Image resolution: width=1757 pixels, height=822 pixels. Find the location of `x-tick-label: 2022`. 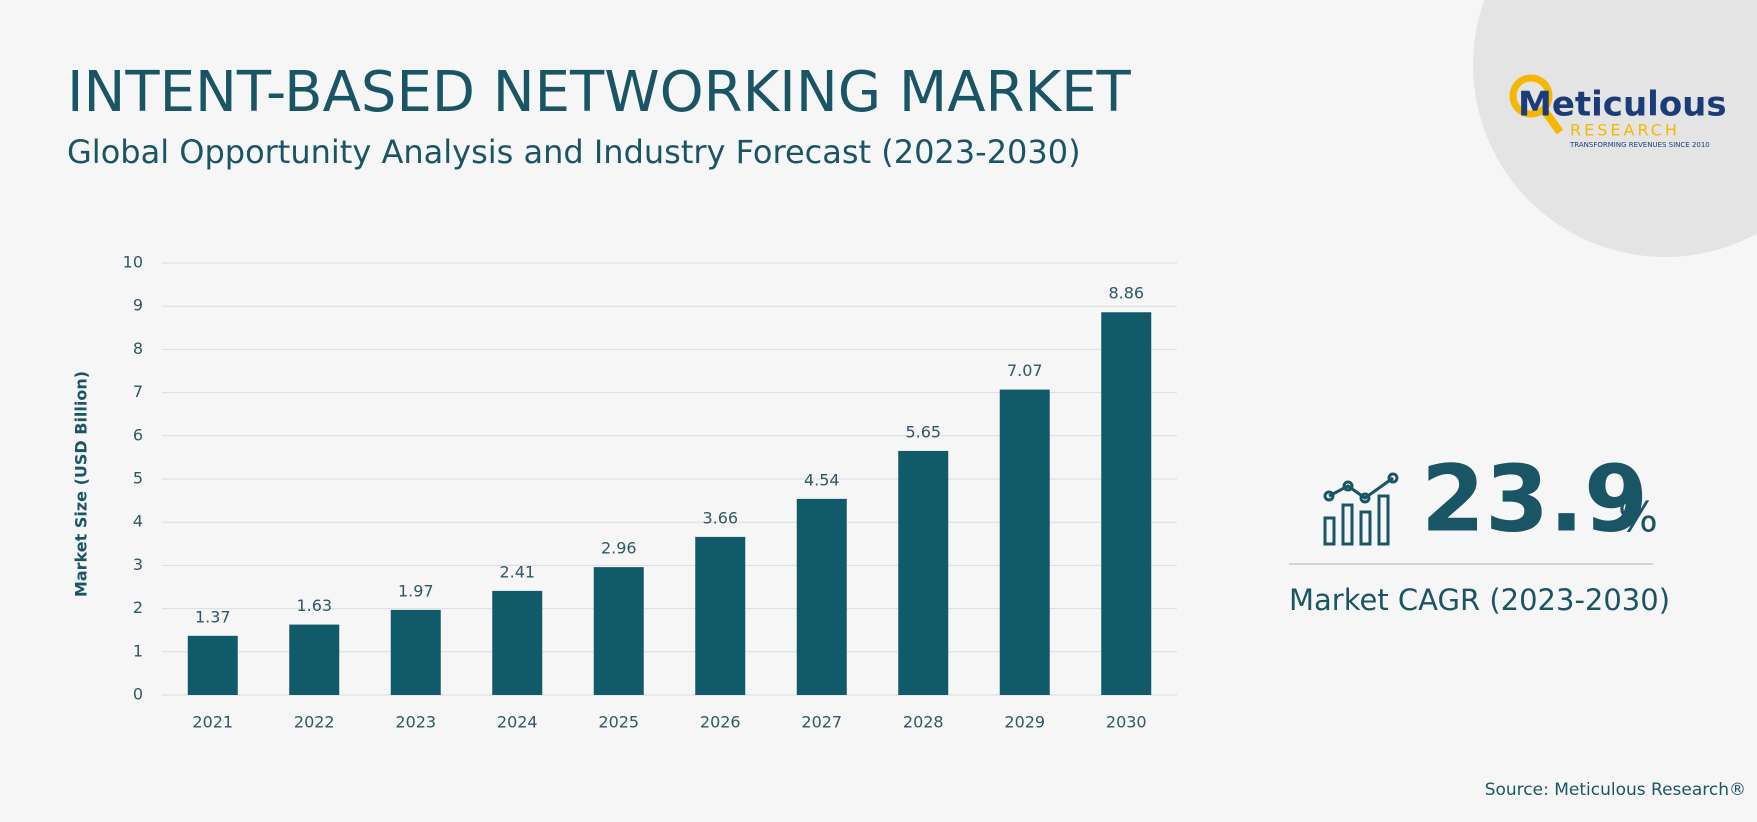

x-tick-label: 2022 is located at coordinates (314, 722).